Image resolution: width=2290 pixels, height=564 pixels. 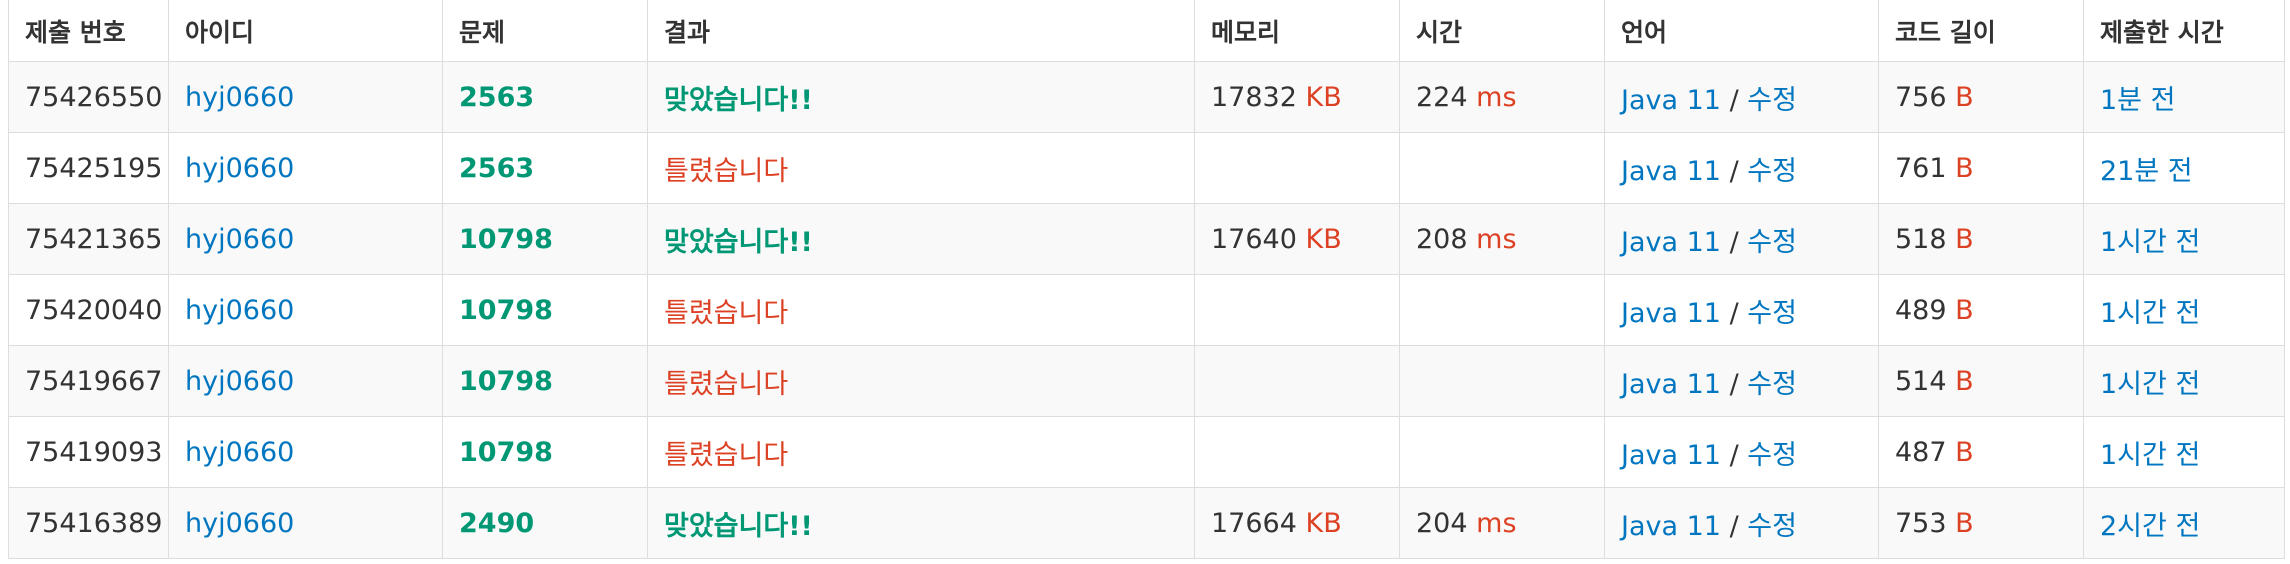 What do you see at coordinates (1981, 31) in the screenshot?
I see `header-code-length: 코드 길이` at bounding box center [1981, 31].